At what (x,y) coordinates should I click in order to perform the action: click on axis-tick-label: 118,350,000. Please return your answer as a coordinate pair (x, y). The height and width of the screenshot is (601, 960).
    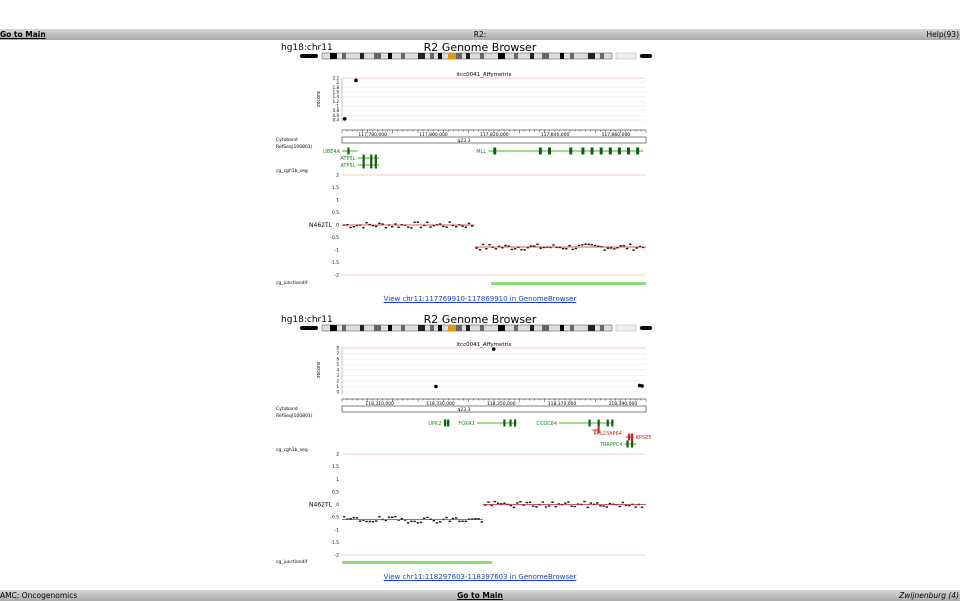
    Looking at the image, I should click on (501, 404).